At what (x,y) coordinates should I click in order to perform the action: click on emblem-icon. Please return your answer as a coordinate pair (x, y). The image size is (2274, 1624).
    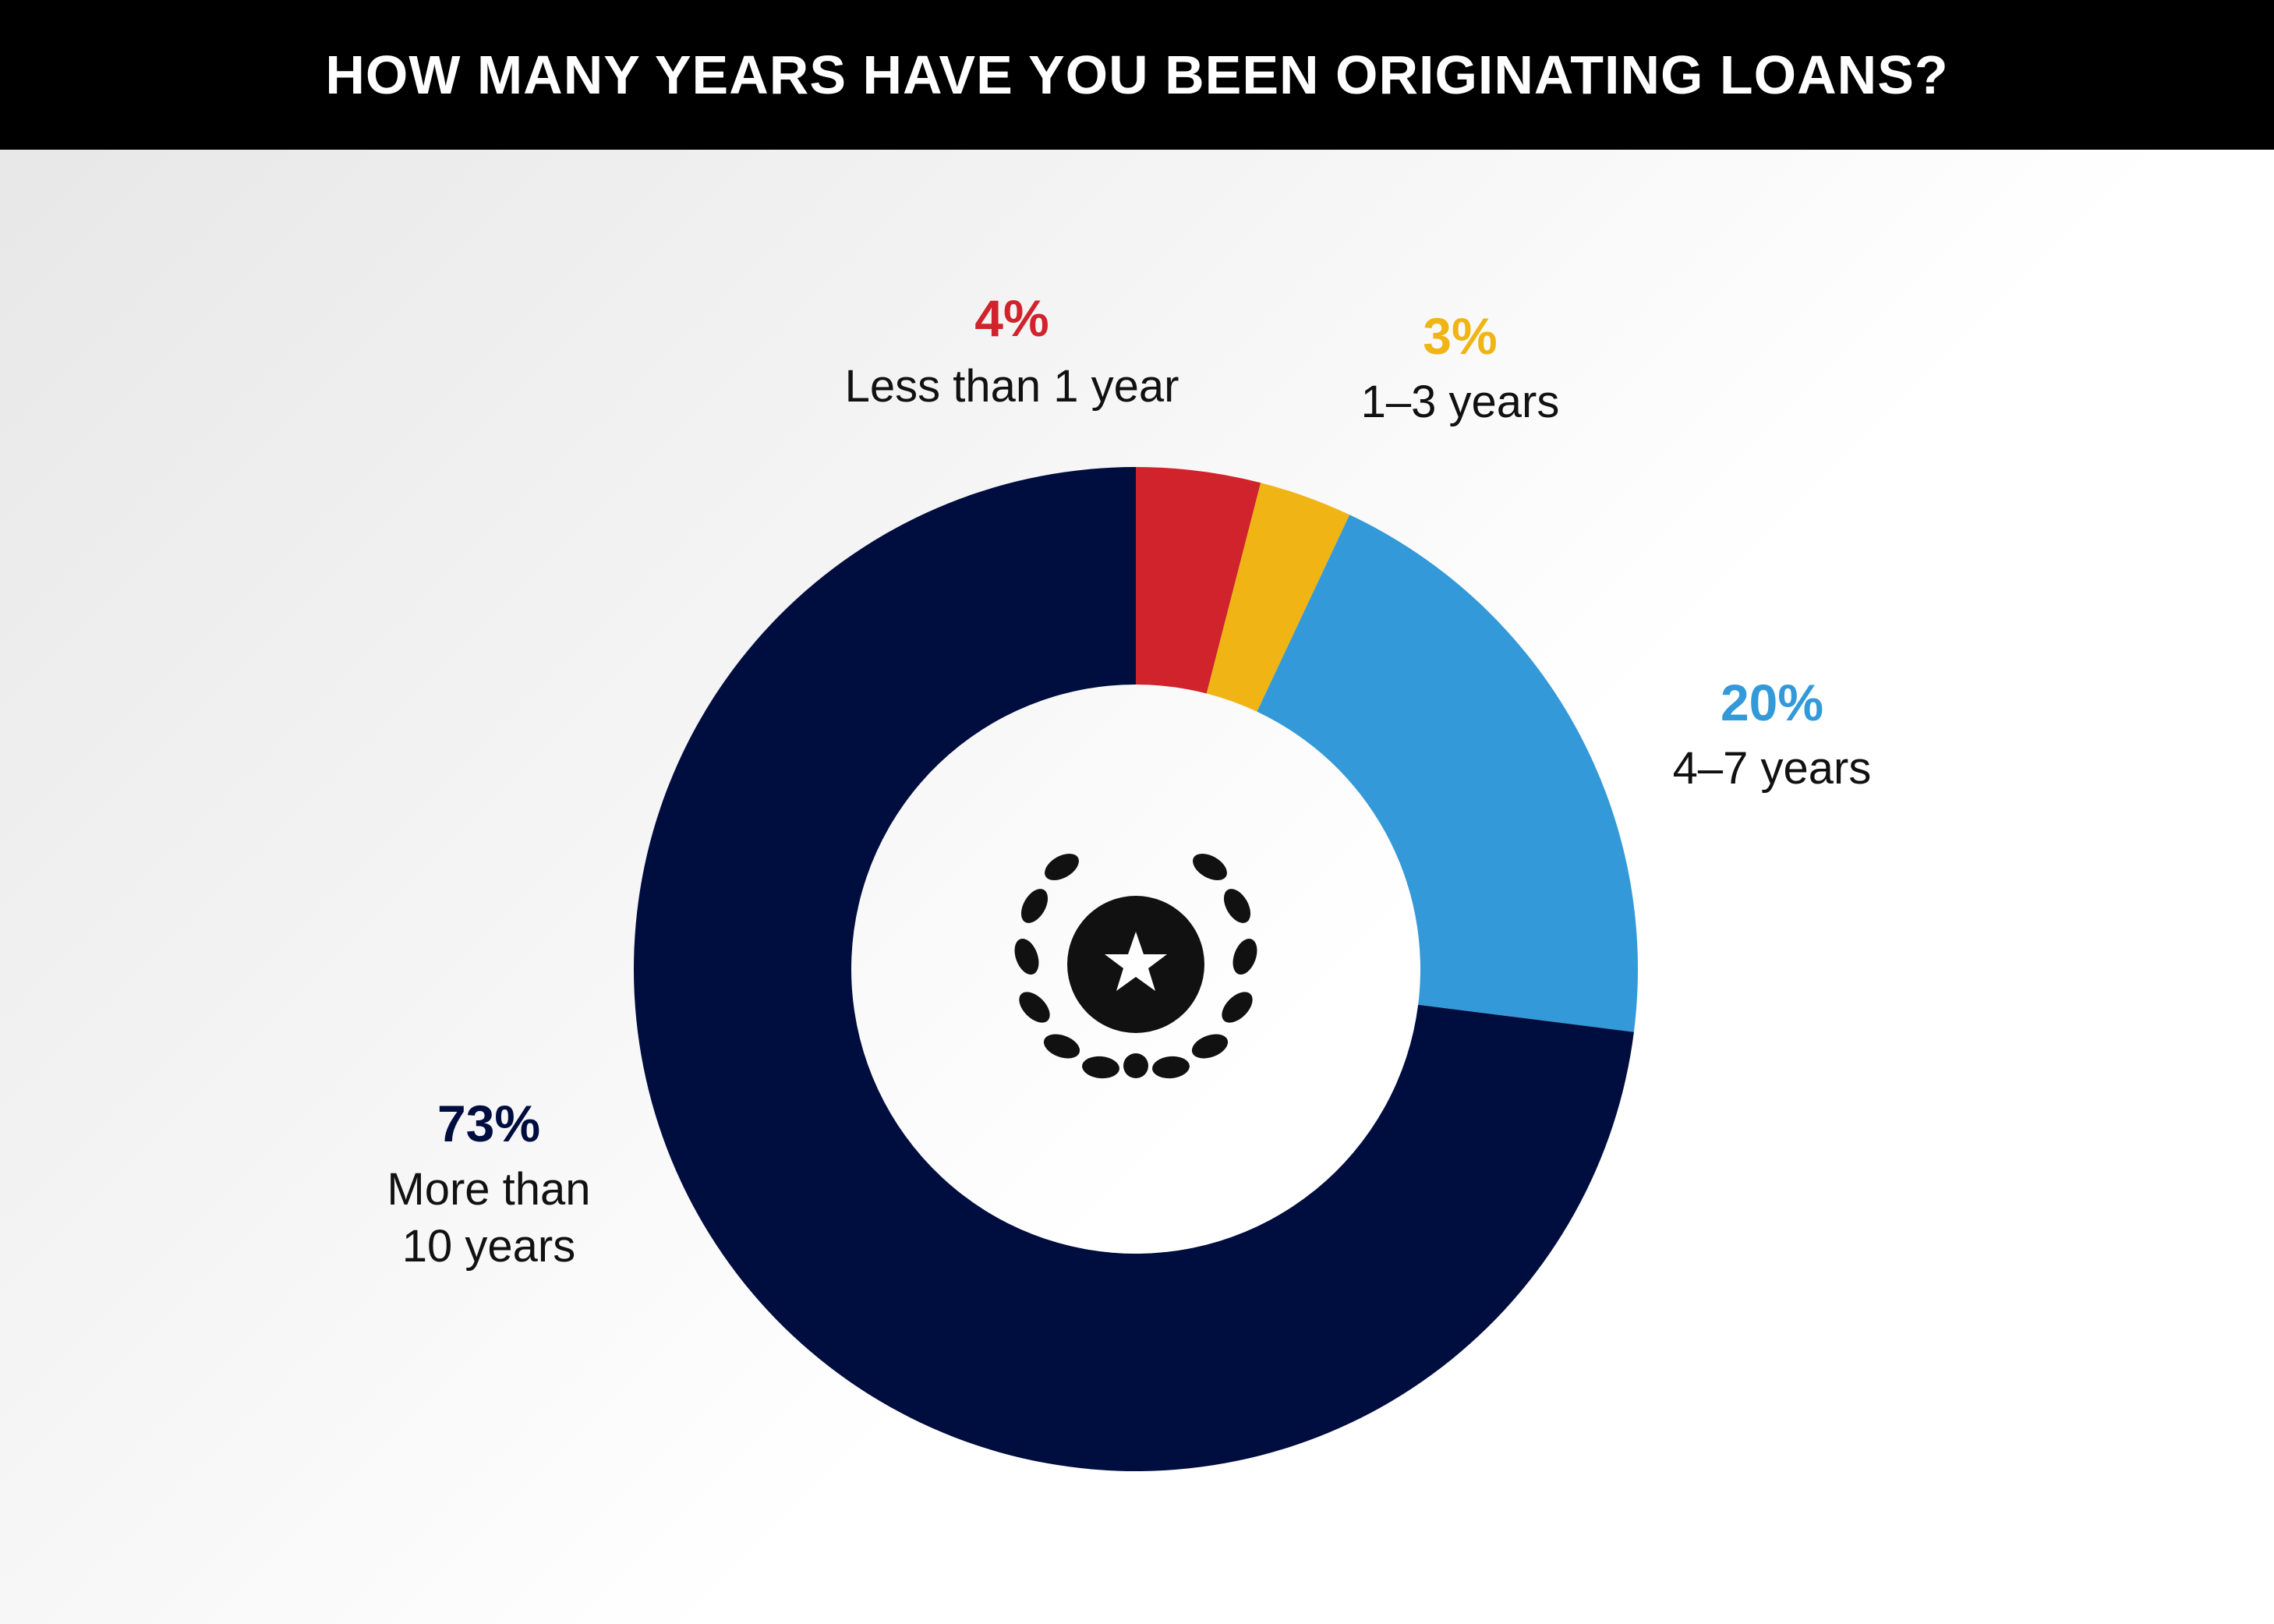
    Looking at the image, I should click on (1135, 966).